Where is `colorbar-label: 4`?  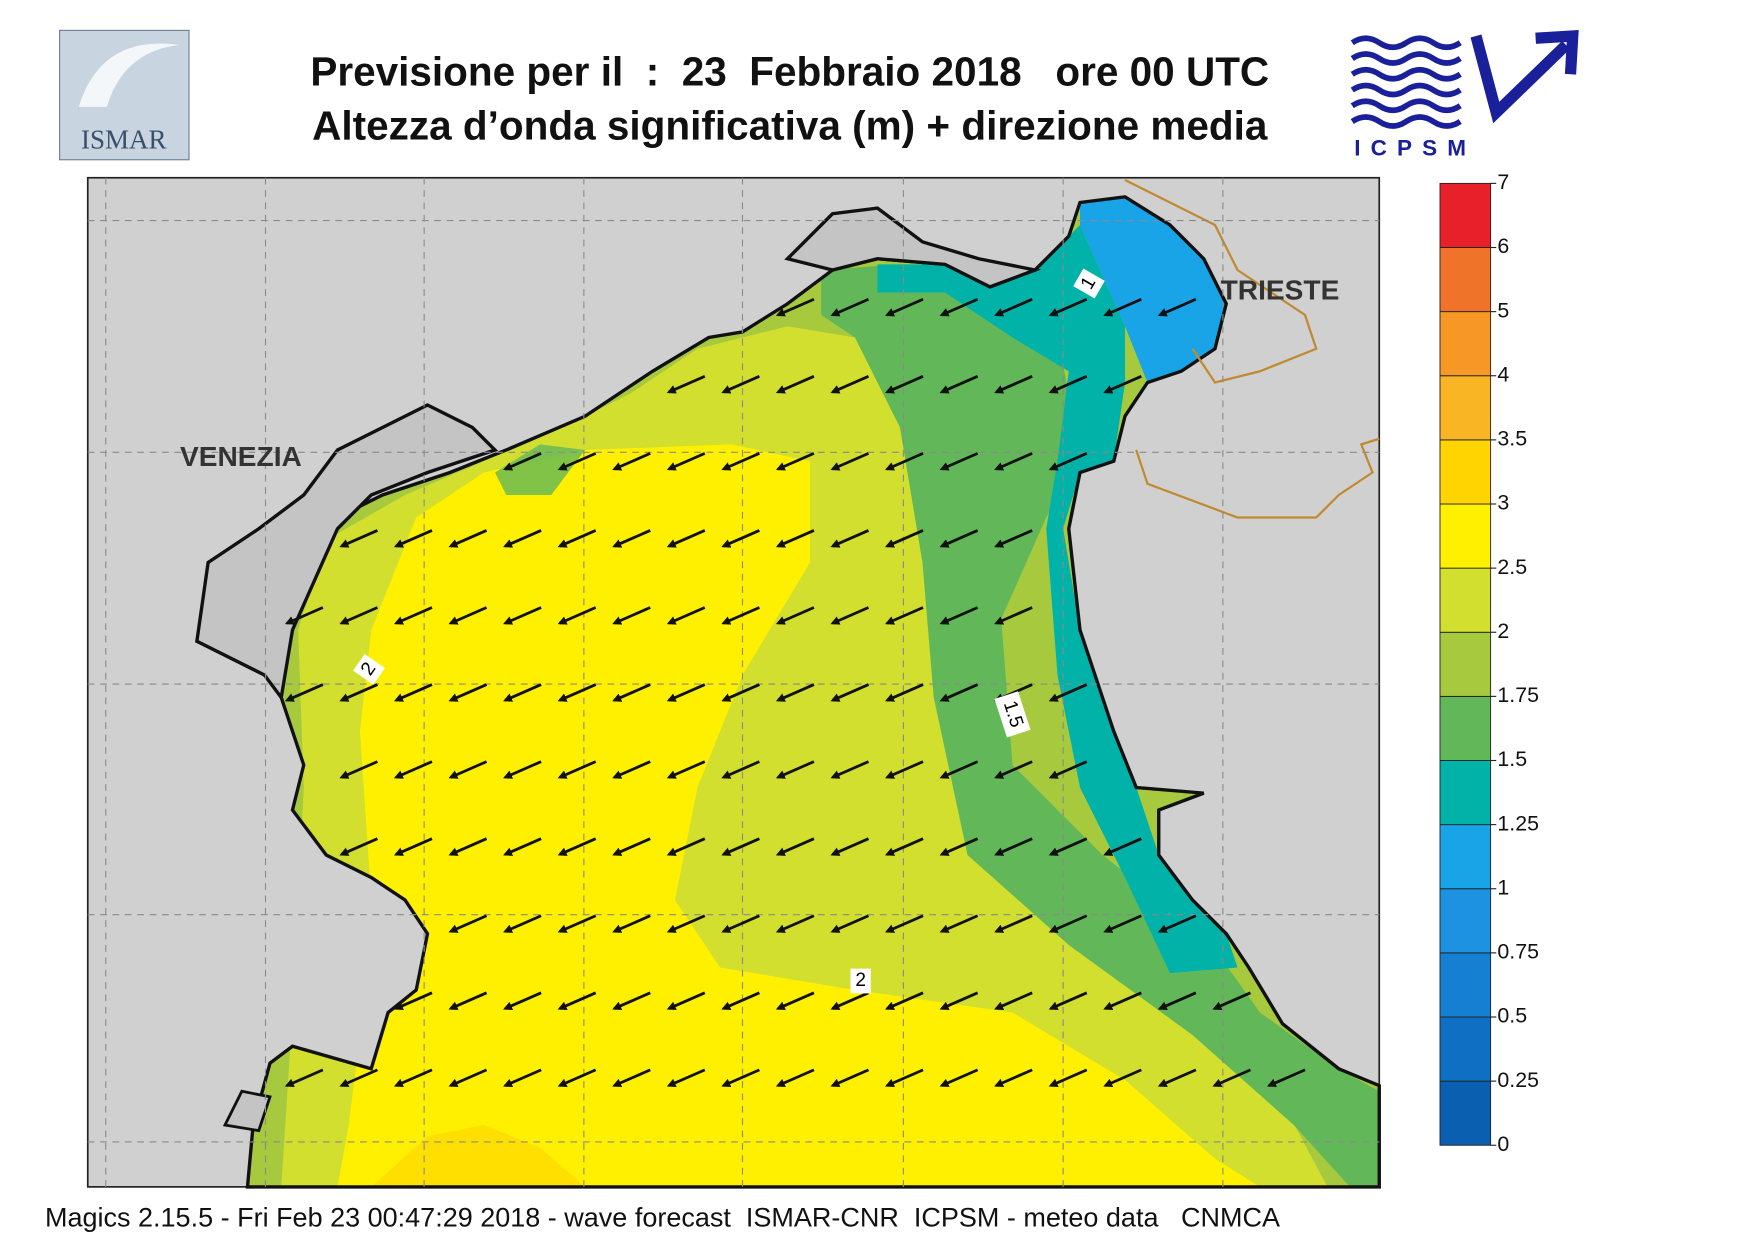
colorbar-label: 4 is located at coordinates (1503, 374).